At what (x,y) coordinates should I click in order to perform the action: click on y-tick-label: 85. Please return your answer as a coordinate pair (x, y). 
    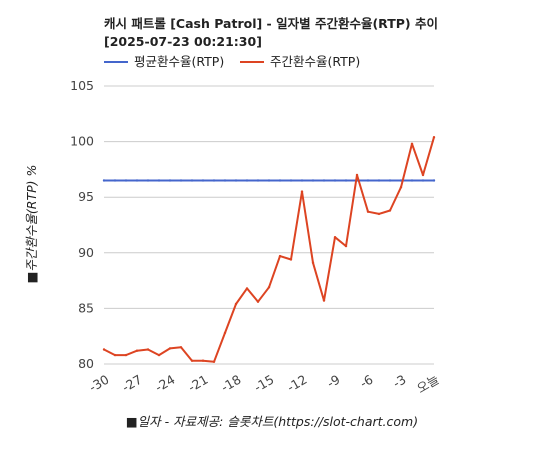
    Looking at the image, I should click on (86, 307).